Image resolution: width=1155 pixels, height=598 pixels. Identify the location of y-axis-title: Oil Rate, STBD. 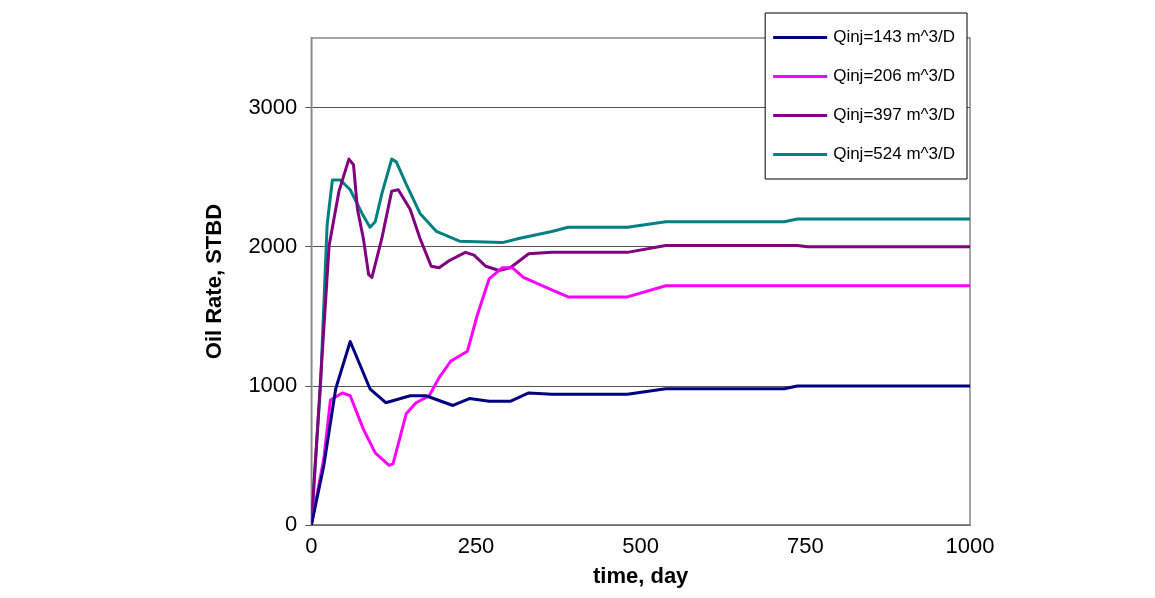
(214, 281).